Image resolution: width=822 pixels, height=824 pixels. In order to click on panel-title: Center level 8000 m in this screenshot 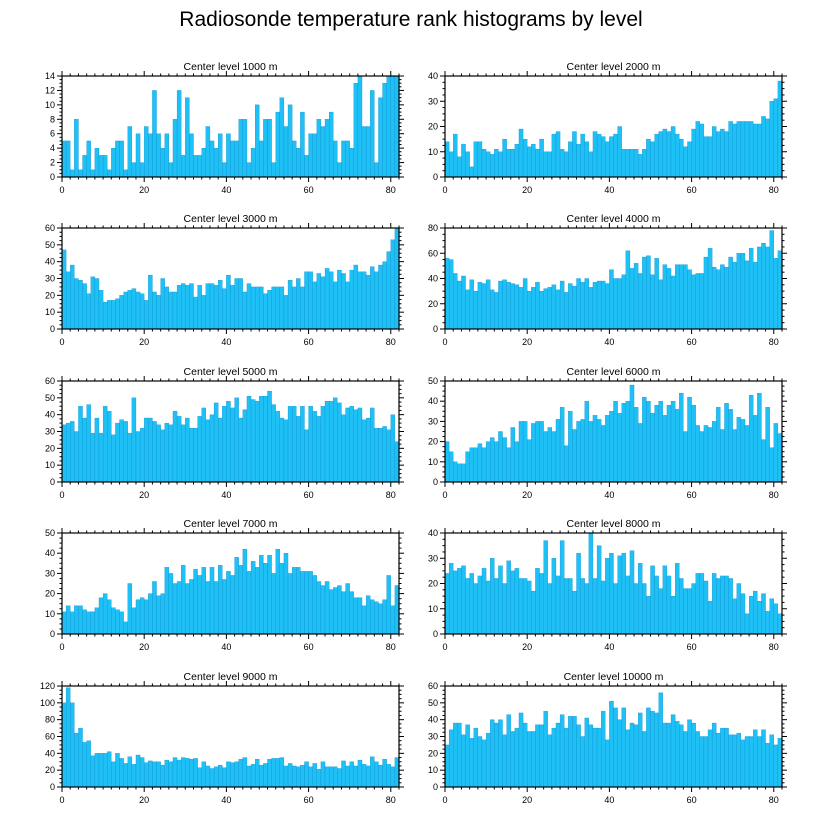, I will do `click(614, 524)`.